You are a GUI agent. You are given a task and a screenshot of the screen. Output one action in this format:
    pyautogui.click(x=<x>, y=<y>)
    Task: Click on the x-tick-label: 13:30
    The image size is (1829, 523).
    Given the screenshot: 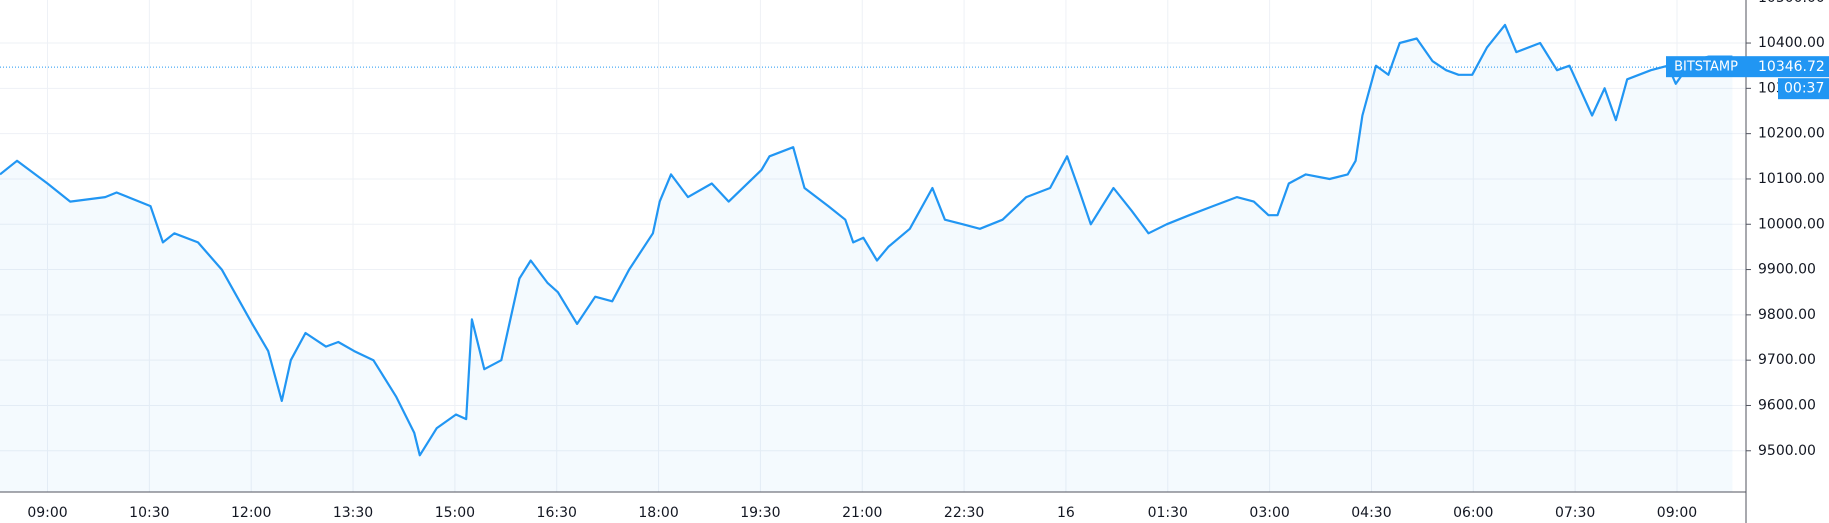 What is the action you would take?
    pyautogui.click(x=353, y=513)
    